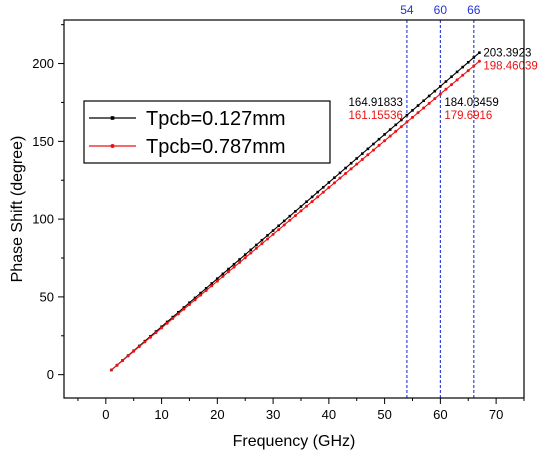 The image size is (550, 462). What do you see at coordinates (440, 200) in the screenshot?
I see `reference-lines: 54 60 66` at bounding box center [440, 200].